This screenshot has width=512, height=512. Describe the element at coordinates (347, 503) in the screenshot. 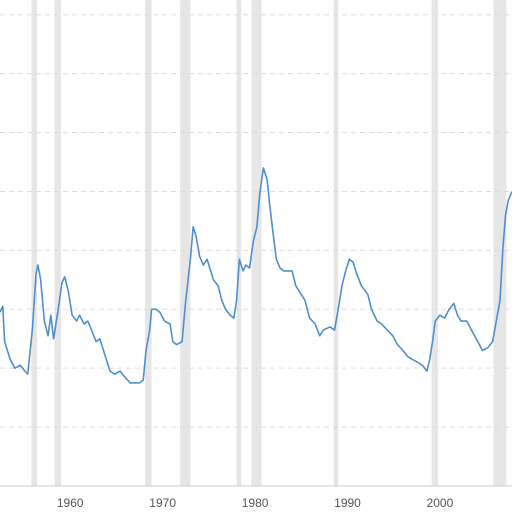

I see `x-tick-label: 1990` at that location.